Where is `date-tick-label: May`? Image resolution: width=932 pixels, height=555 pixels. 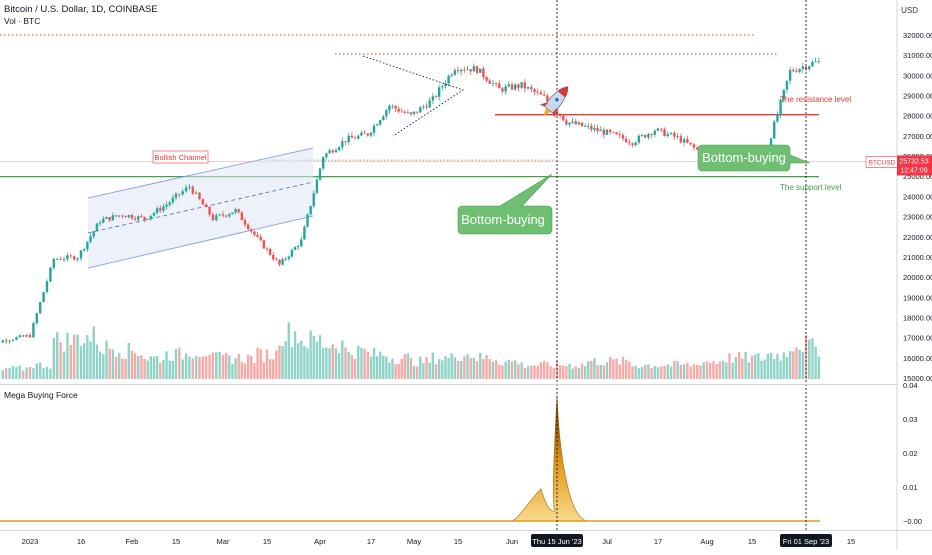 date-tick-label: May is located at coordinates (414, 541).